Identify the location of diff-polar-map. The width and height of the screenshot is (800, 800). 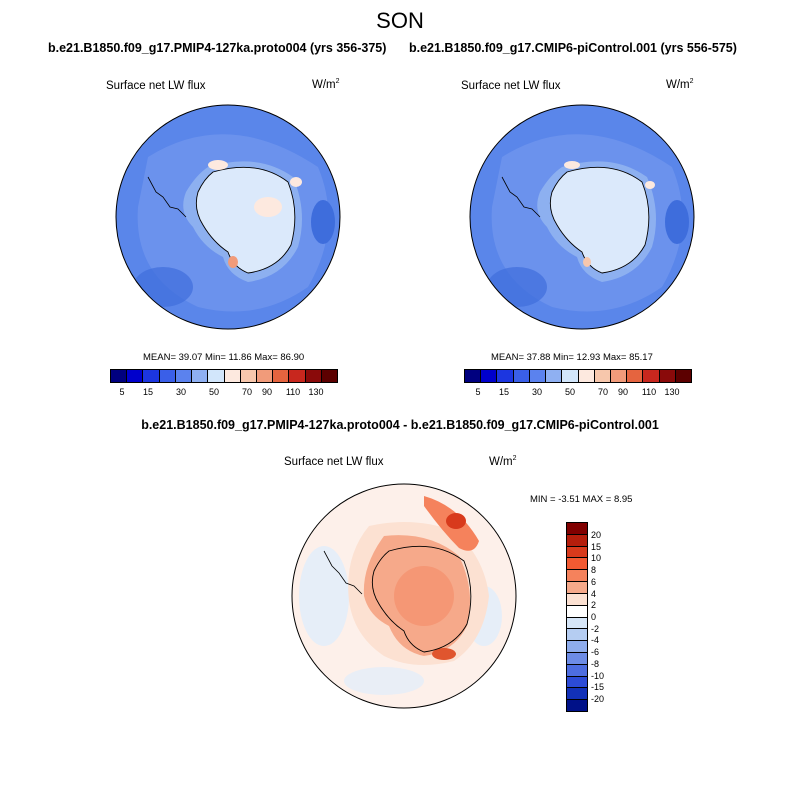
(404, 596).